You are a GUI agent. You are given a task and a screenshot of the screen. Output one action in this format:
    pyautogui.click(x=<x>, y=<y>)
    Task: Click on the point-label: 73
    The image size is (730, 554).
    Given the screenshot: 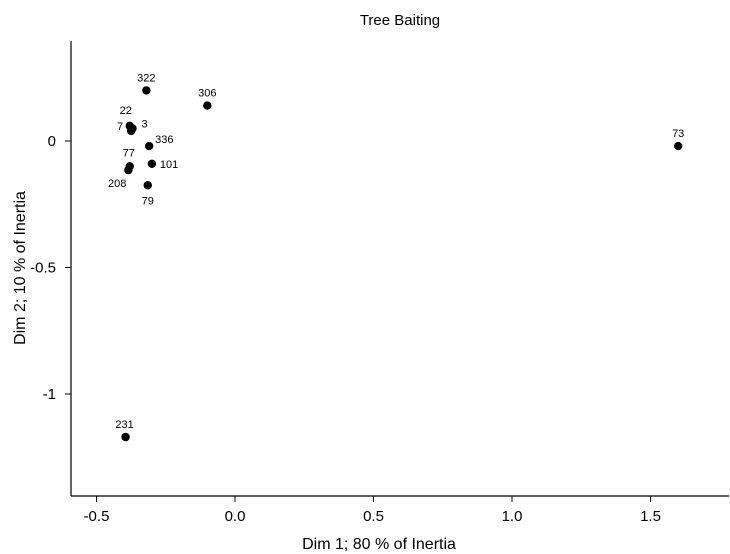 What is the action you would take?
    pyautogui.click(x=678, y=134)
    